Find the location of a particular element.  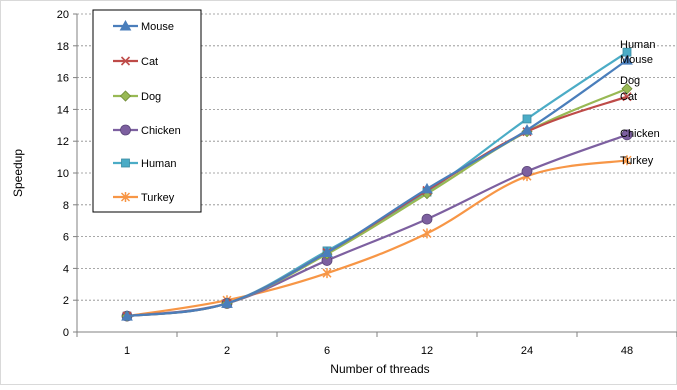

end-label-turkey: Turkey is located at coordinates (637, 161).